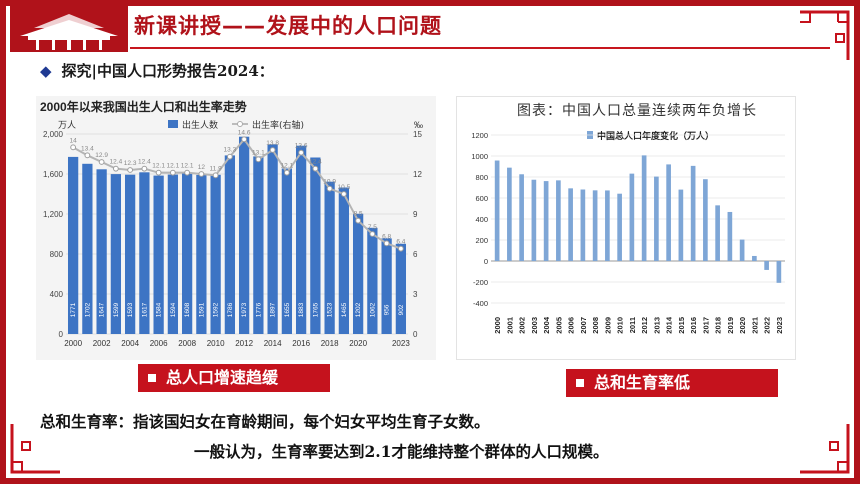 This screenshot has width=860, height=484. What do you see at coordinates (278, 125) in the screenshot?
I see `legend-entry: 出生率(右轴)` at bounding box center [278, 125].